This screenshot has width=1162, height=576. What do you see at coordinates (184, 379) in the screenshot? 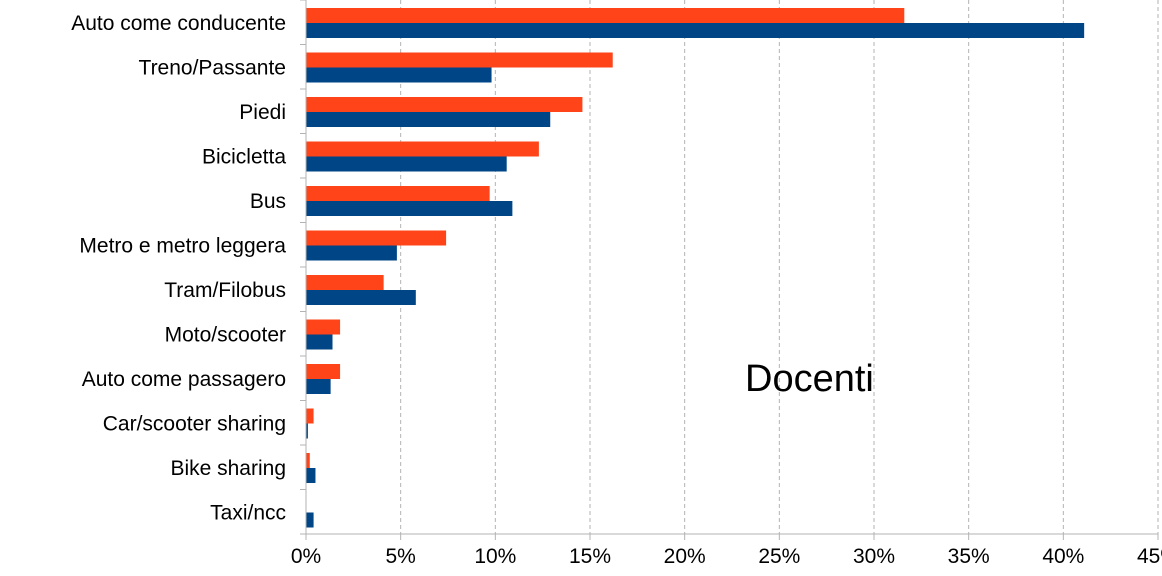
I see `category-label: Auto come passagero` at bounding box center [184, 379].